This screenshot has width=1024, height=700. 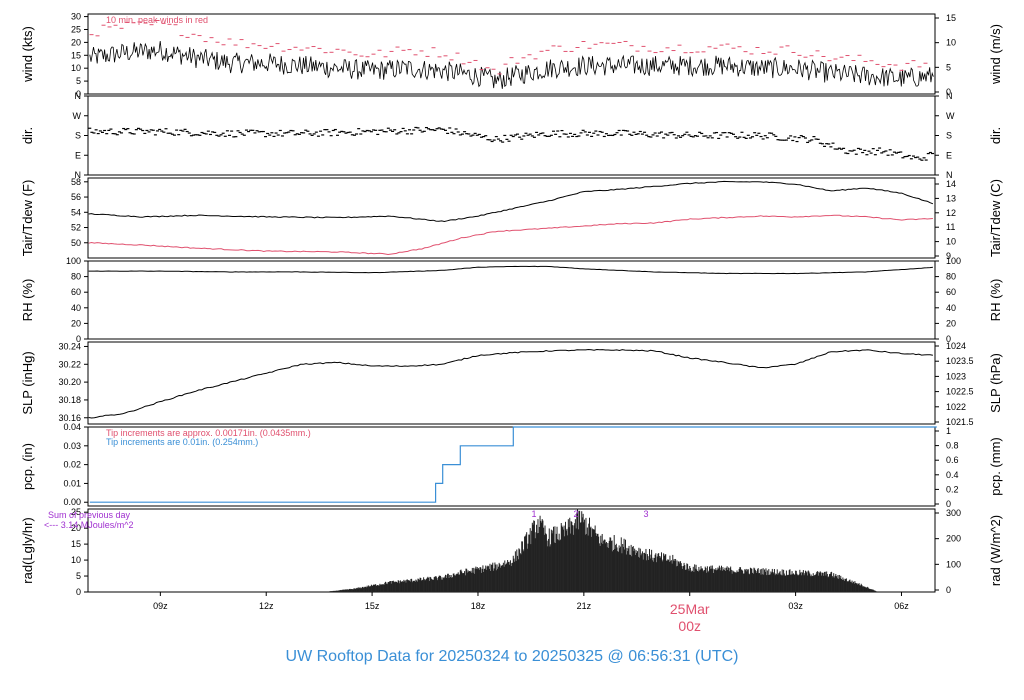 I want to click on y2tick-label-pcp: 0, so click(x=948, y=504).